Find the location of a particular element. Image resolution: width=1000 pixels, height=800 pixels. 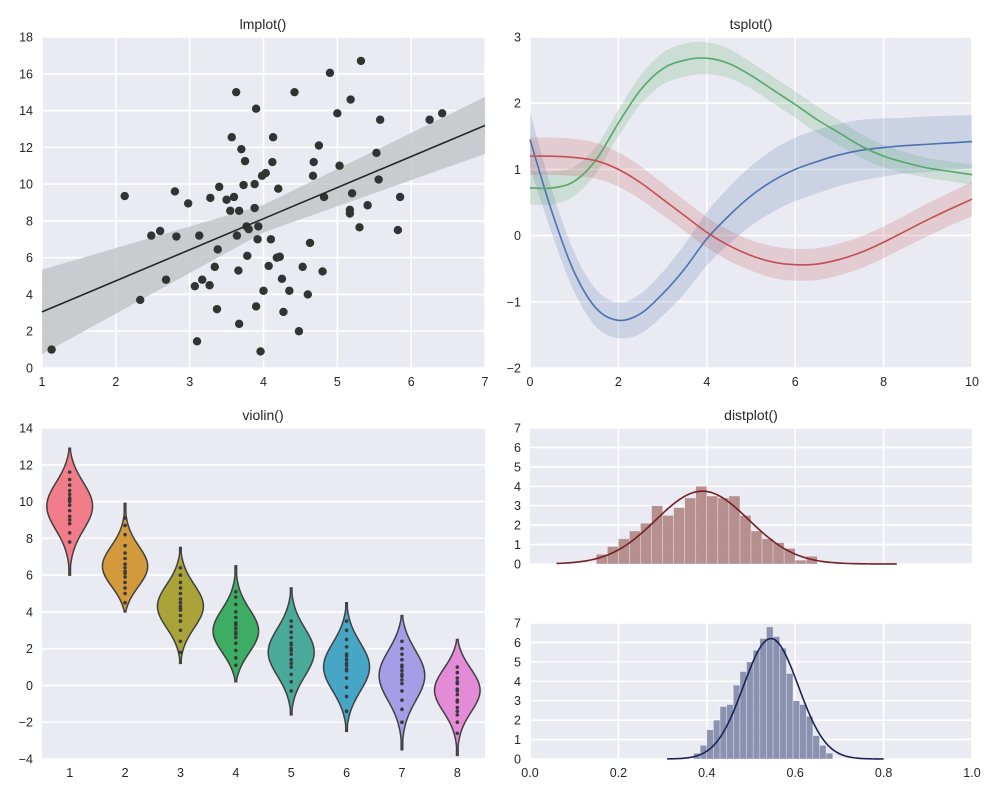

error-band-green is located at coordinates (751, 123).